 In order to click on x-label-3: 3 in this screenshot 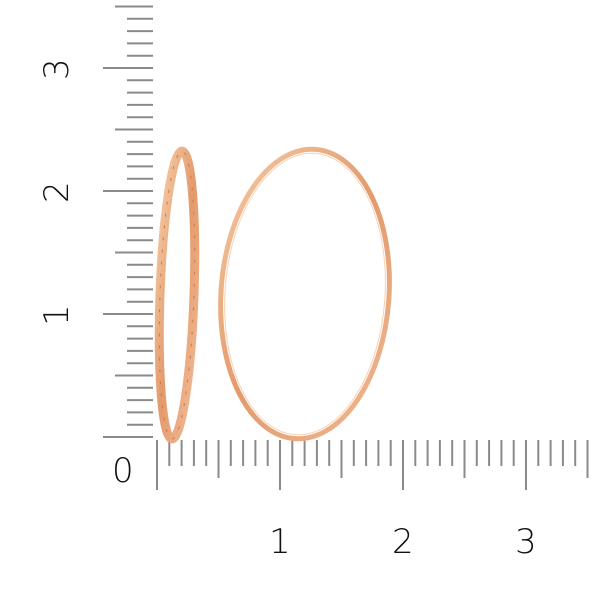, I will do `click(526, 542)`.